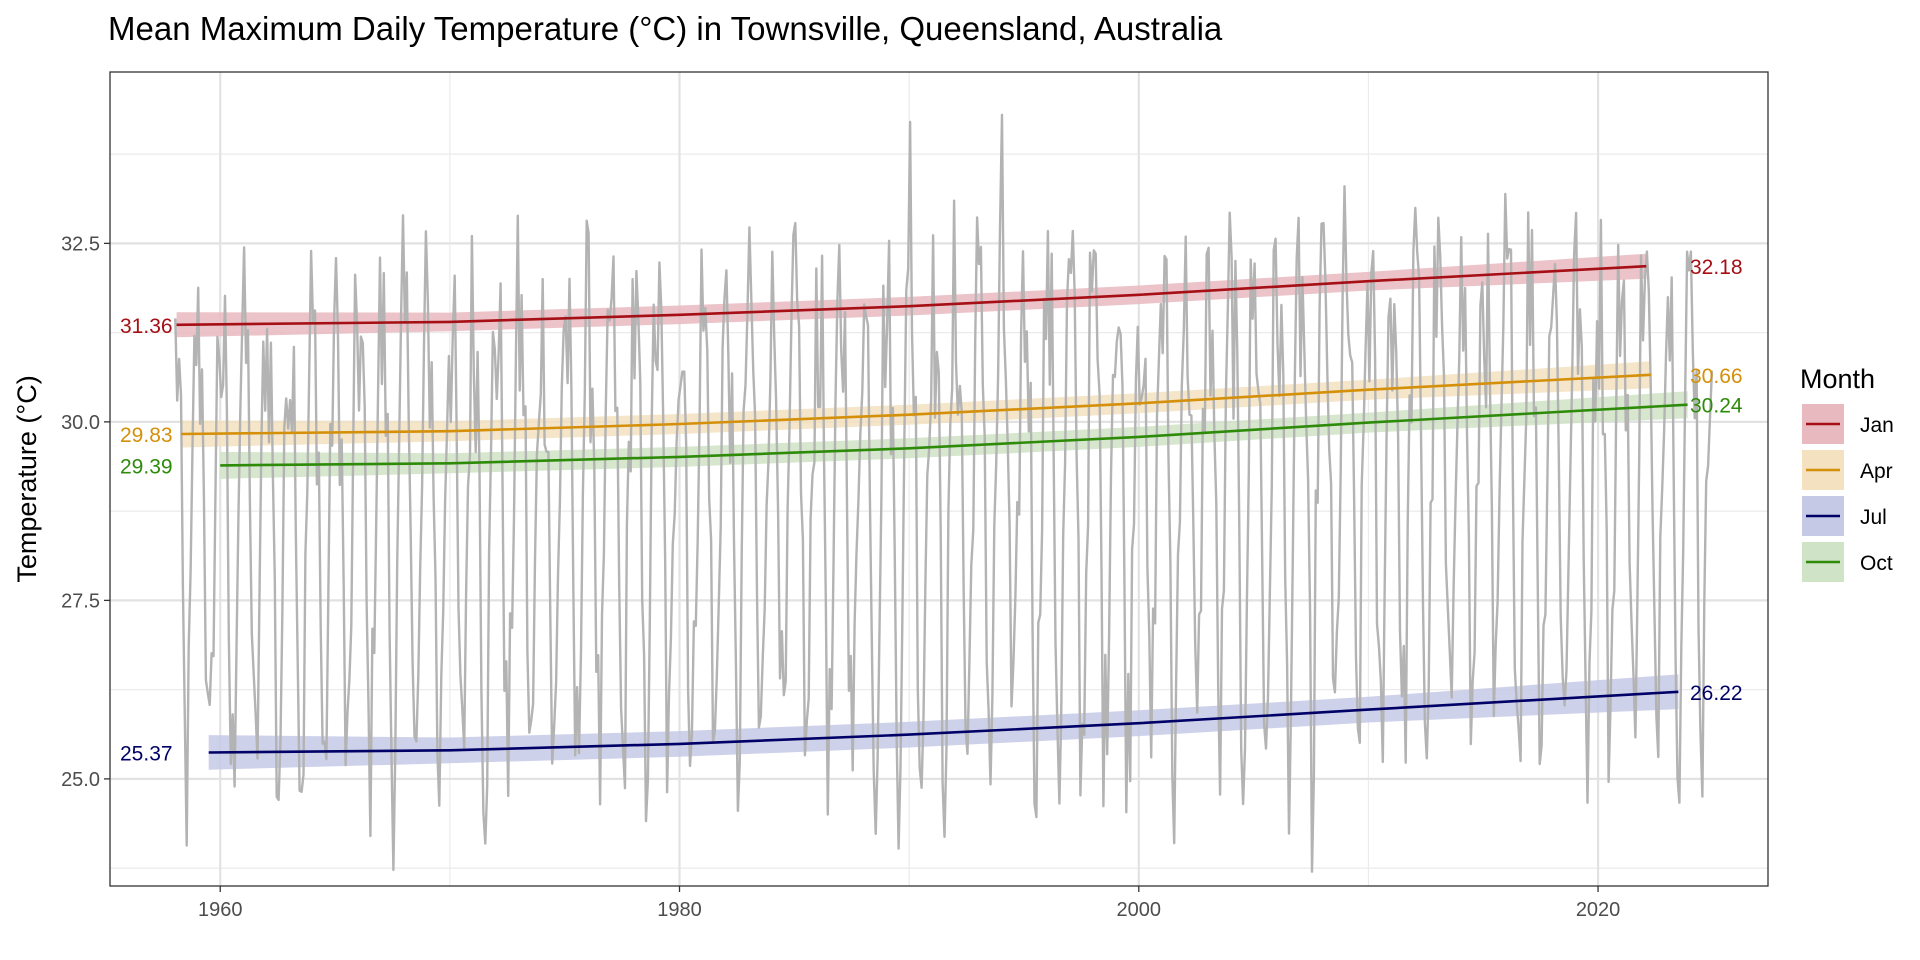 Image resolution: width=1920 pixels, height=960 pixels. I want to click on end-label-jul: 26.22, so click(1716, 693).